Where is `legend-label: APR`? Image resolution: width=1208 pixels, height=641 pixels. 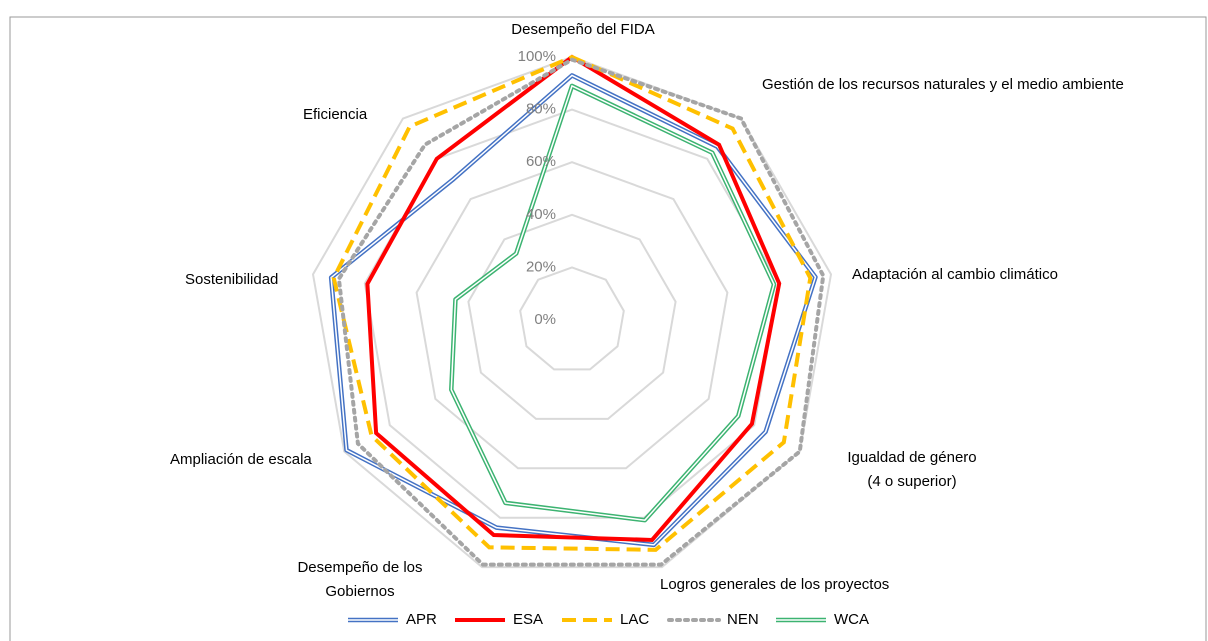 legend-label: APR is located at coordinates (421, 619).